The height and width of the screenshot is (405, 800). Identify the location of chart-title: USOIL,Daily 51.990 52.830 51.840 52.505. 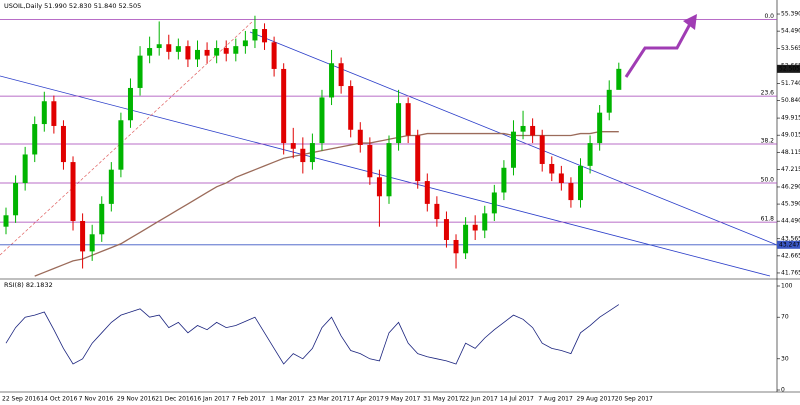
(72, 6).